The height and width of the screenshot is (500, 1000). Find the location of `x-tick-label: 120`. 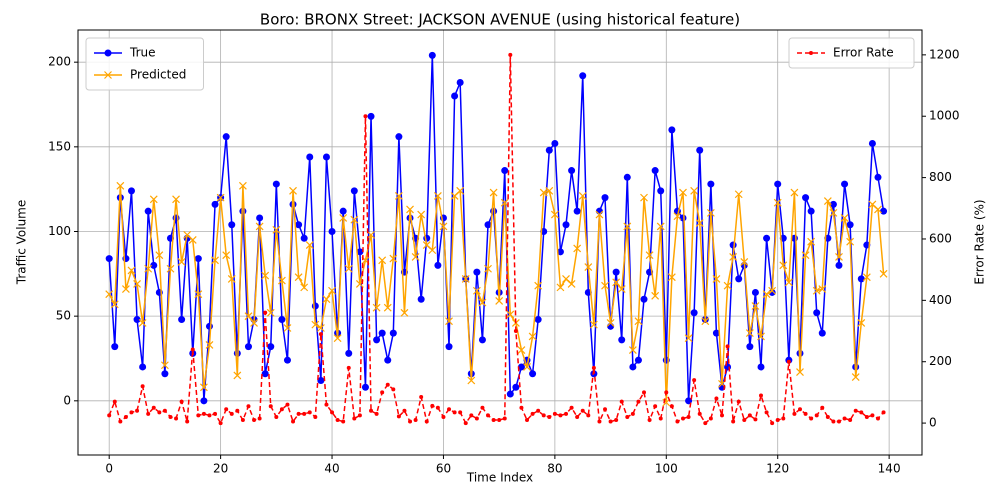

x-tick-label: 120 is located at coordinates (777, 469).